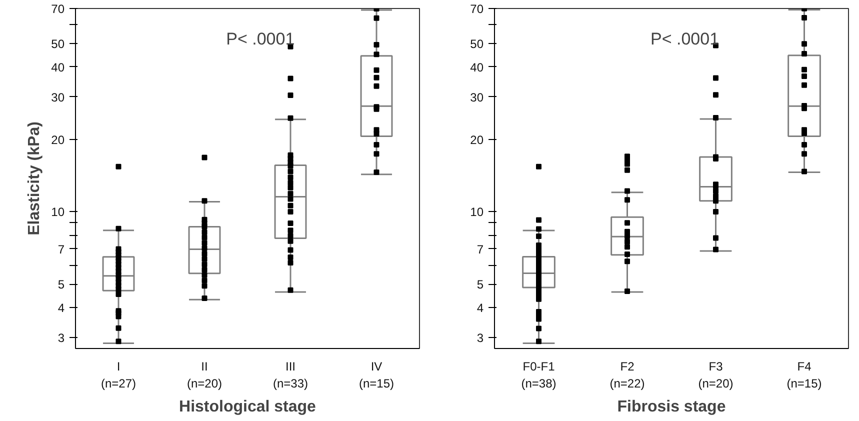 The image size is (859, 421). Describe the element at coordinates (716, 375) in the screenshot. I see `x-tick-label: F3 (n=20)` at that location.